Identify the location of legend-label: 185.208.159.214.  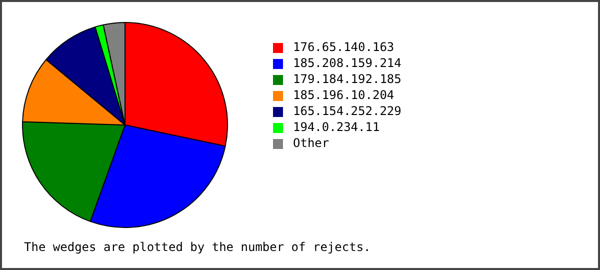
(347, 63).